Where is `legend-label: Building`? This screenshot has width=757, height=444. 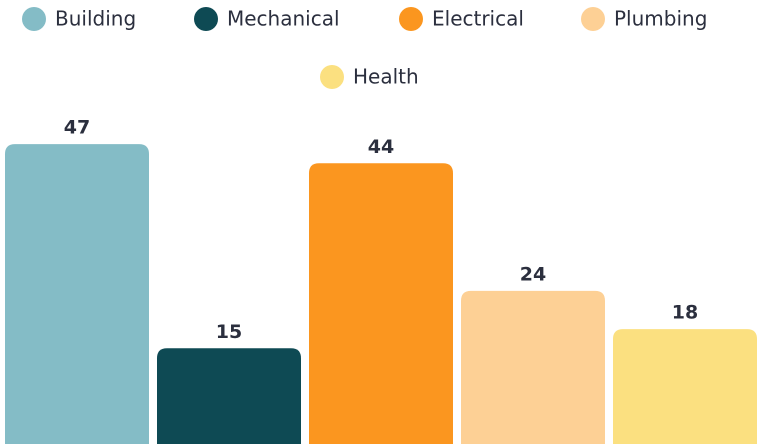
legend-label: Building is located at coordinates (95, 19).